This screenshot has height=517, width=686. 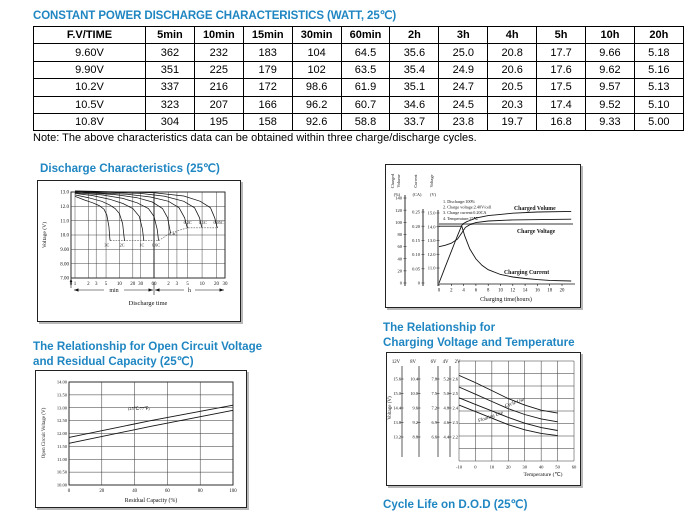 What do you see at coordinates (151, 500) in the screenshot?
I see `svg-text: Residual Capacity (%)` at bounding box center [151, 500].